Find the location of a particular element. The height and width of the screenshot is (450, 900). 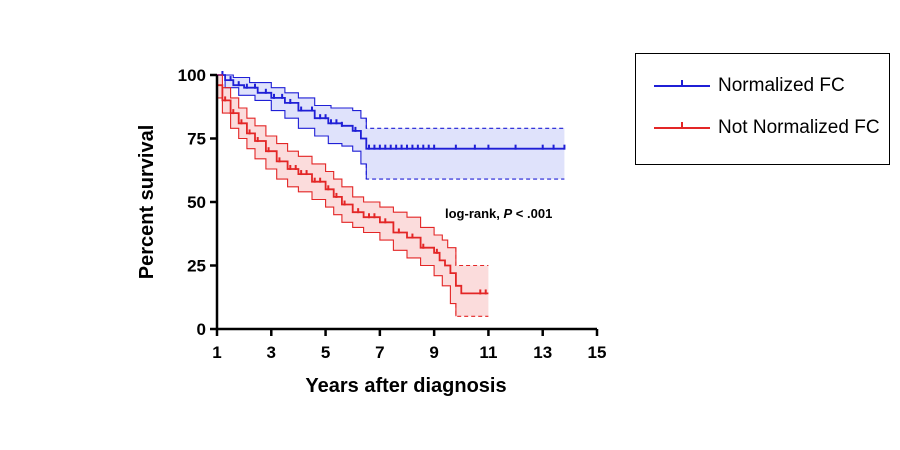

ci-upper-dashed-not-normalized is located at coordinates (472, 257).